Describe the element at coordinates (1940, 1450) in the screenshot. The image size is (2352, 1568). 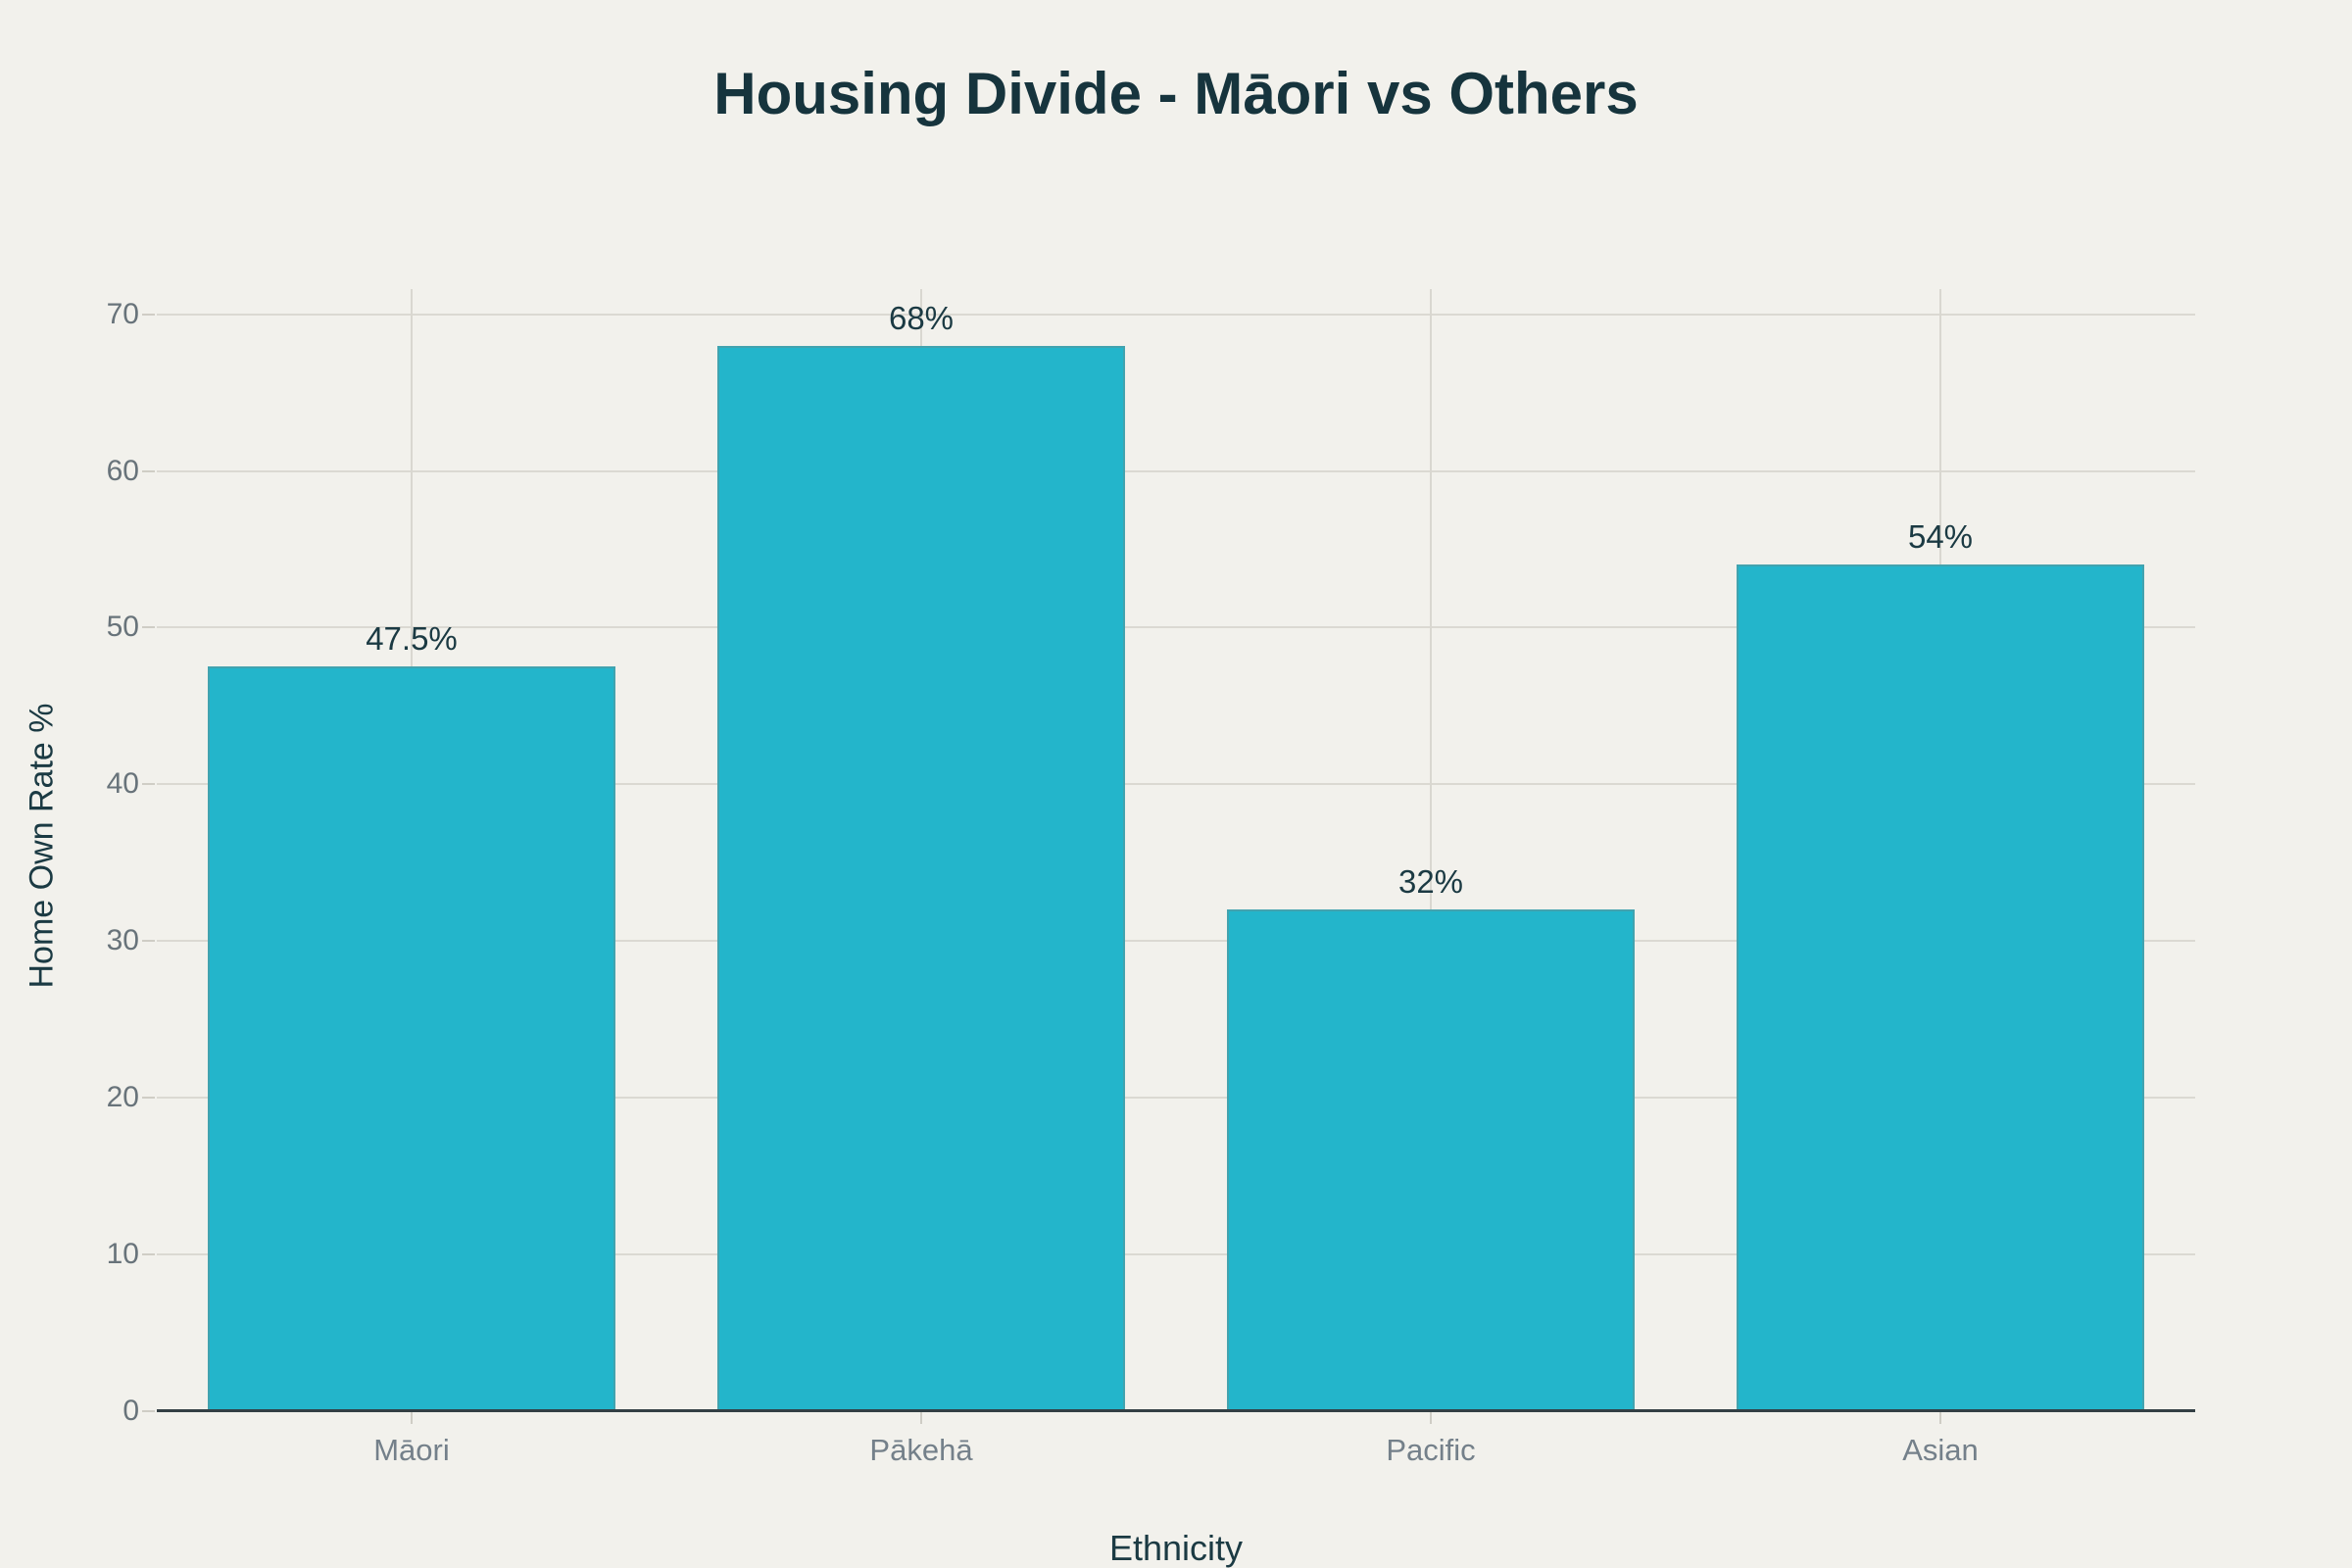
I see `x-tick-label: Asian` at that location.